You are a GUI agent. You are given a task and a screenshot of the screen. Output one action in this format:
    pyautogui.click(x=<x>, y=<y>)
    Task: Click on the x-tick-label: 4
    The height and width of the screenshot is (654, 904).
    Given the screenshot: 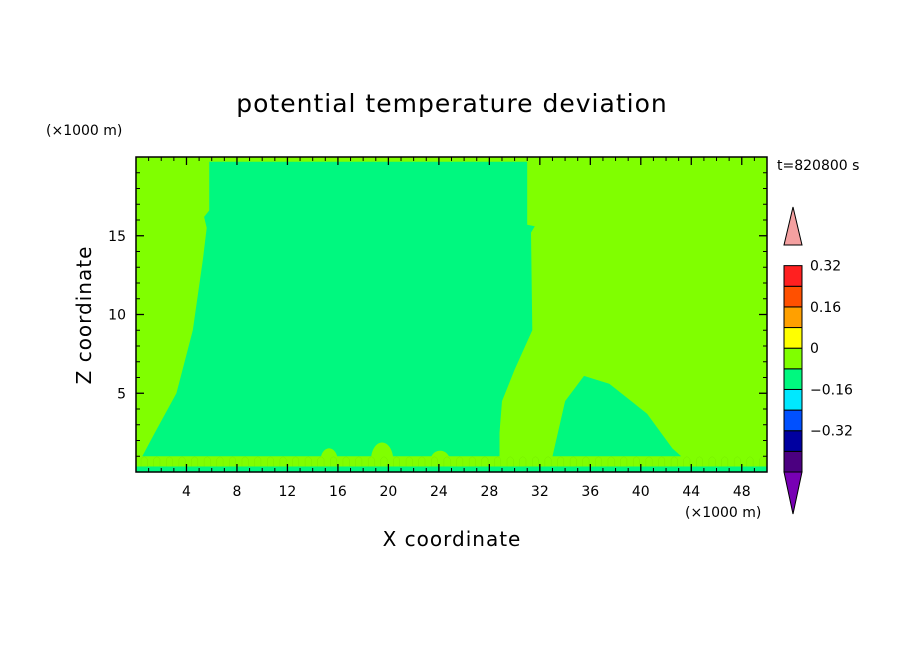 What is the action you would take?
    pyautogui.click(x=186, y=492)
    